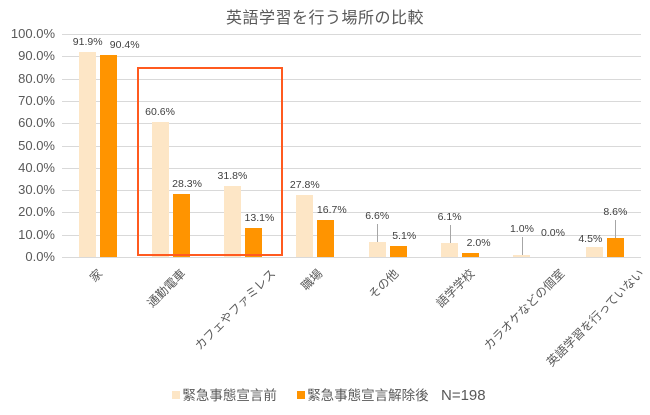 This screenshot has height=415, width=650. Describe the element at coordinates (478, 242) in the screenshot. I see `data-label: 2.0%` at that location.